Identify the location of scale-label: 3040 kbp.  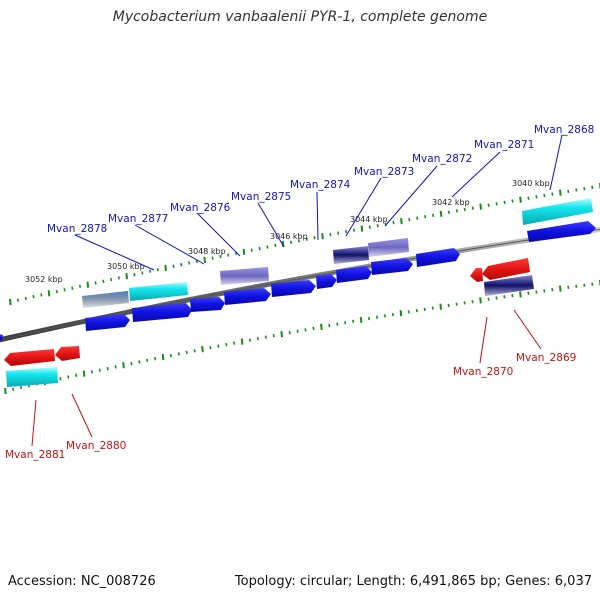
(531, 183).